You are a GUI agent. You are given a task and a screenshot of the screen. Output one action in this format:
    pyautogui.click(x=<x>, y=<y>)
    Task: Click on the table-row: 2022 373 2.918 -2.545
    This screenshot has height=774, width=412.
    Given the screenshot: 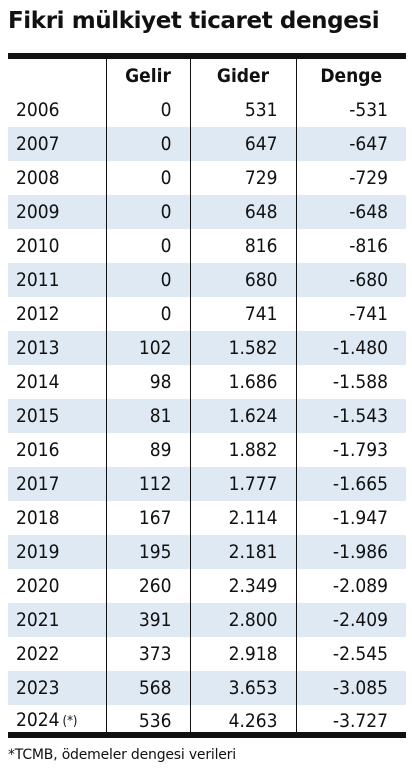 What is the action you would take?
    pyautogui.click(x=207, y=654)
    